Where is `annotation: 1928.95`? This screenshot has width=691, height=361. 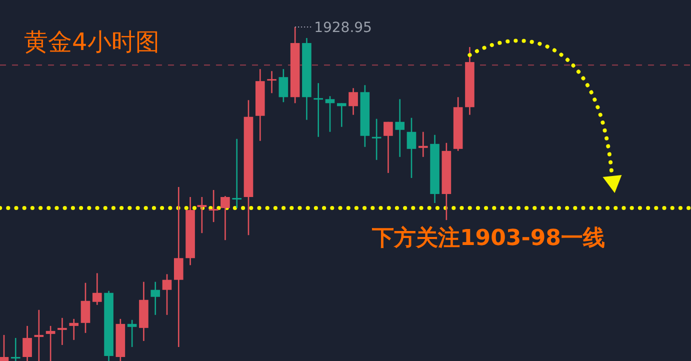
annotation: 1928.95 is located at coordinates (343, 28).